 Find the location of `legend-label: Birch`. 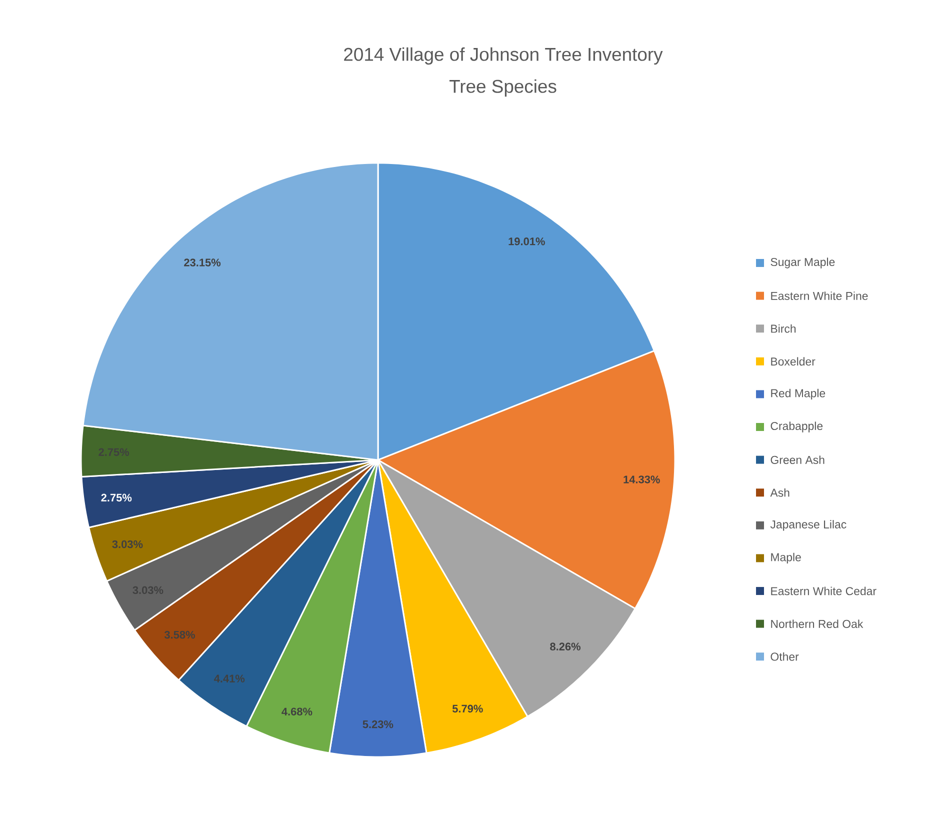

legend-label: Birch is located at coordinates (783, 328).